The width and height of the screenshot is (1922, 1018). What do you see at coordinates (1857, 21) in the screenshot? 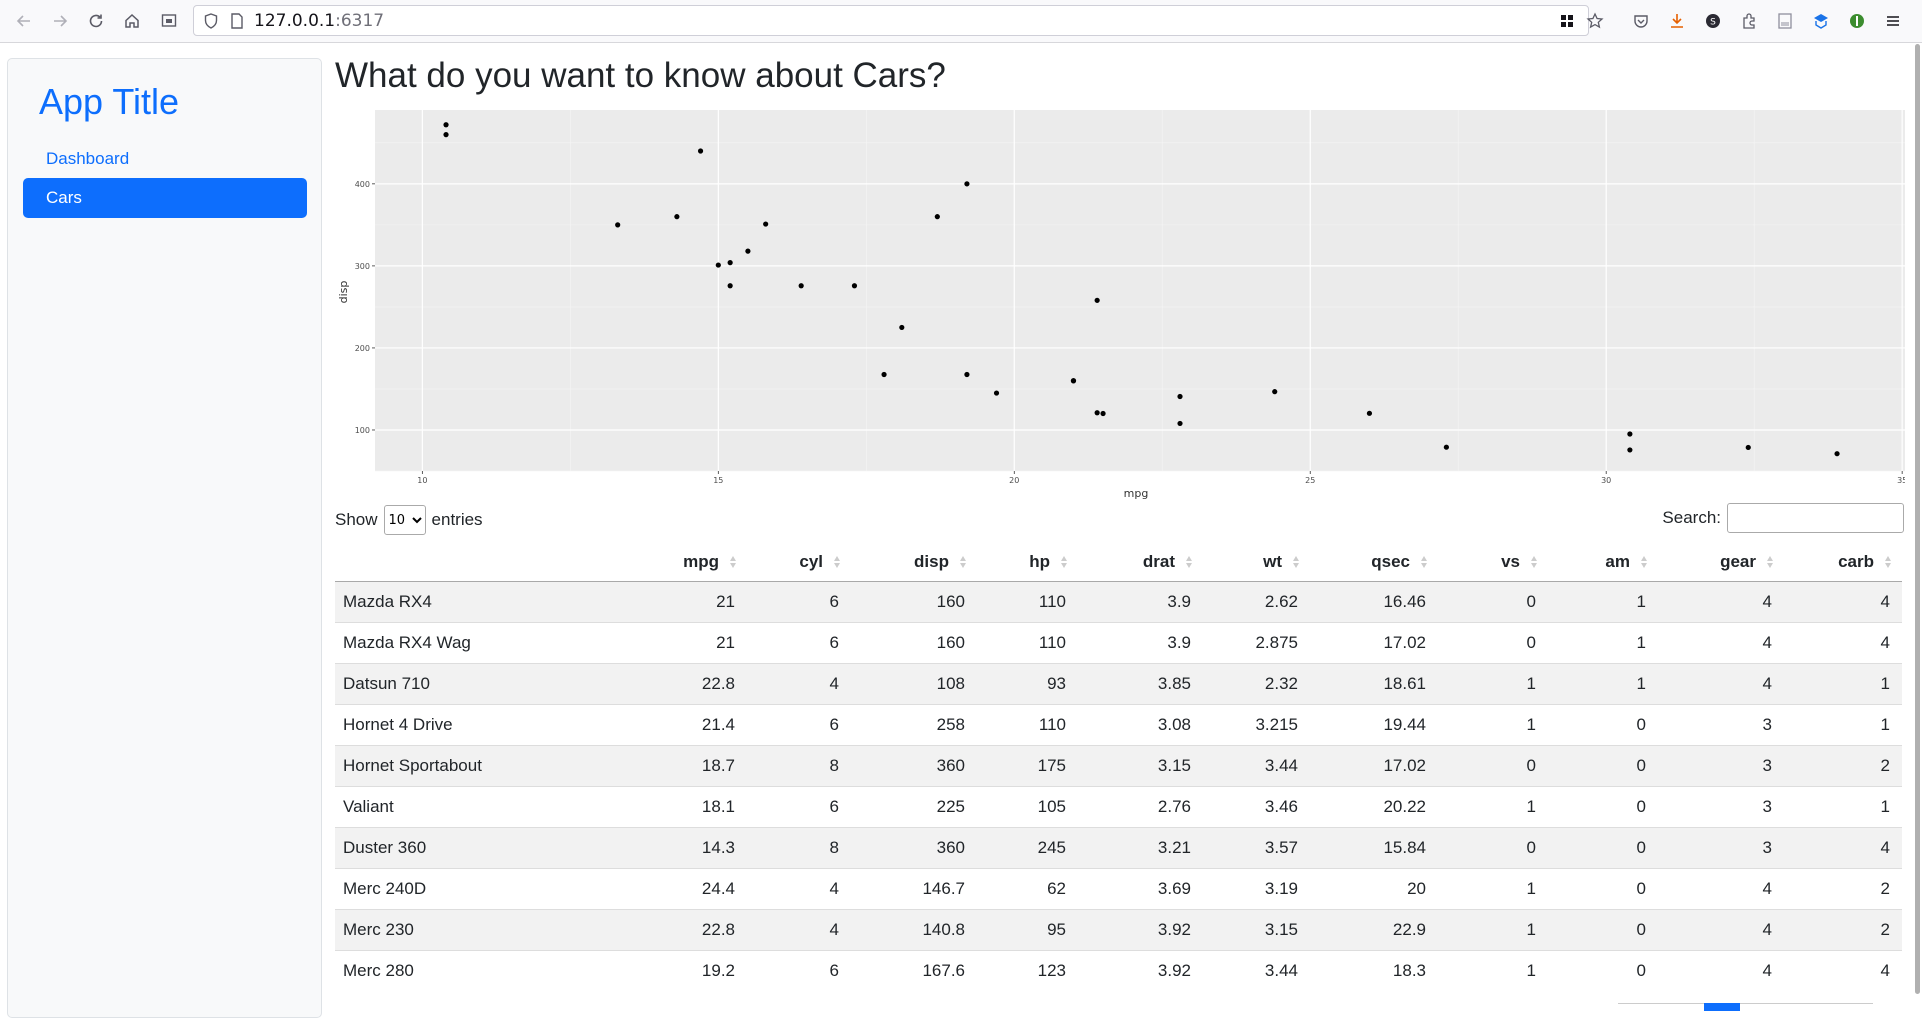
I see `addon-green-icon` at bounding box center [1857, 21].